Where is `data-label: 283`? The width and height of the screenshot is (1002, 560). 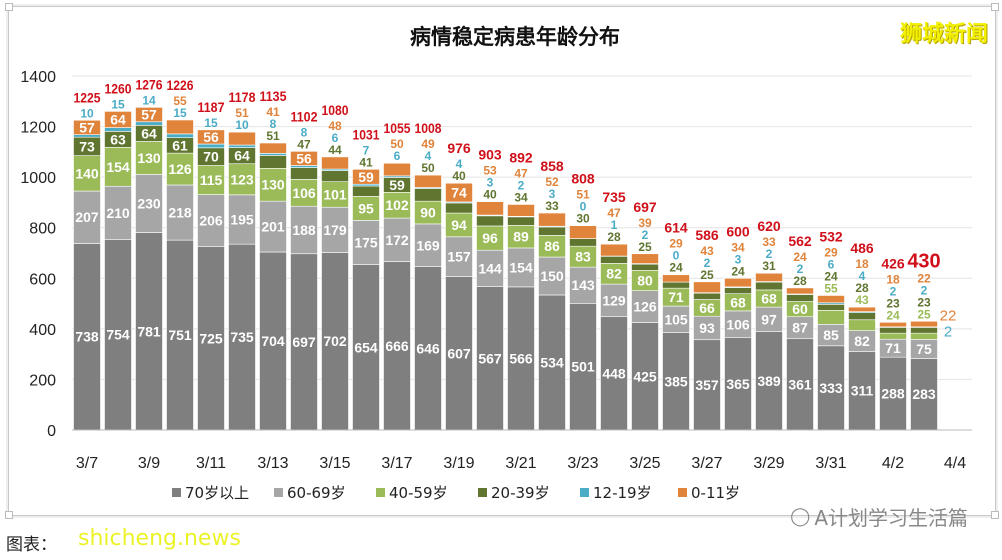
data-label: 283 is located at coordinates (924, 394).